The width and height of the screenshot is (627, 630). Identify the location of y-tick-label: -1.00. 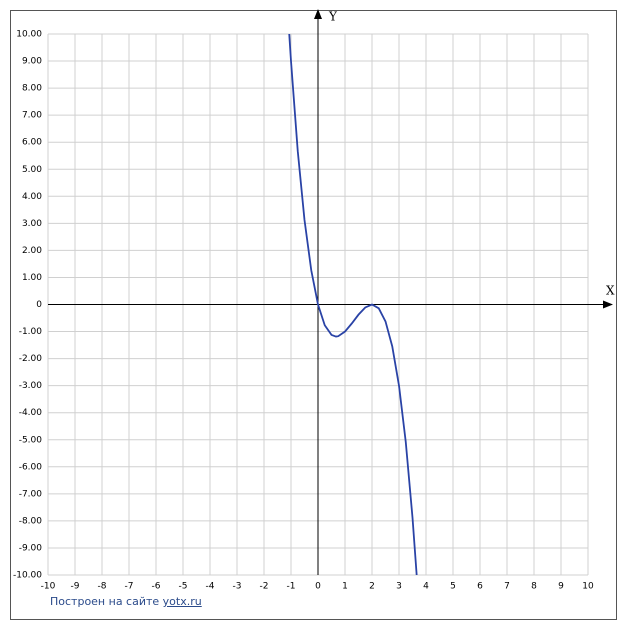
(31, 332).